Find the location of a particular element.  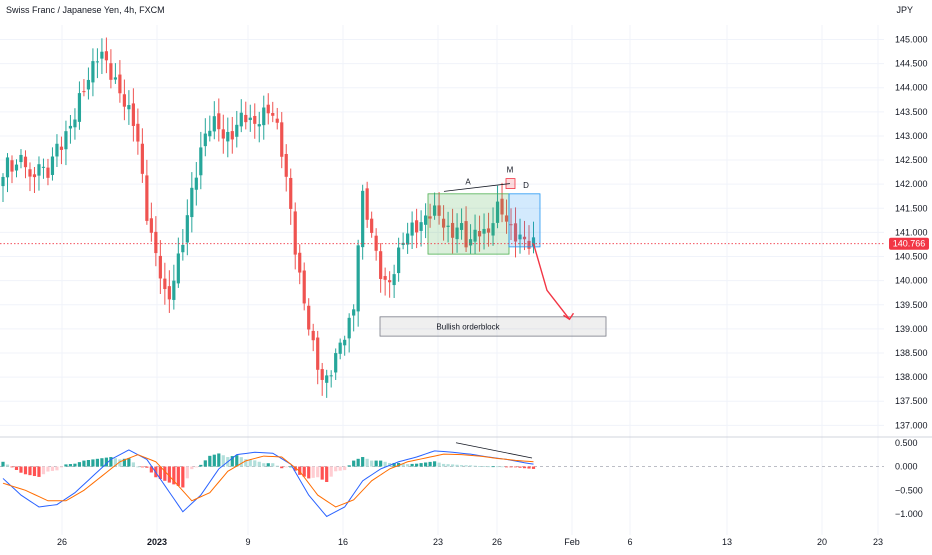

currency-label: JPY is located at coordinates (904, 10).